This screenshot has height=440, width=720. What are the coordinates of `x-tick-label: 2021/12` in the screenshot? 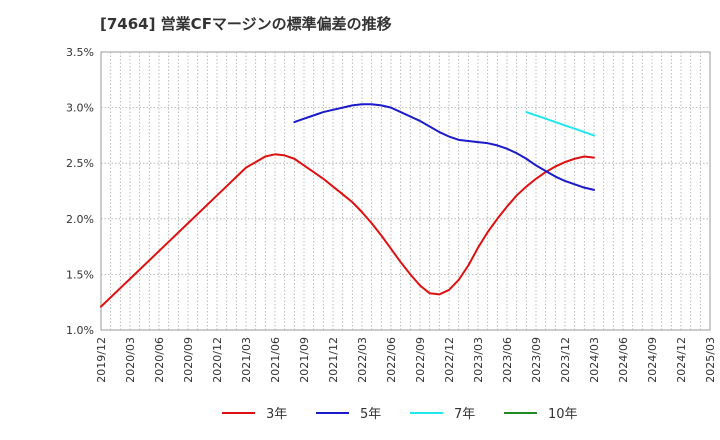 It's located at (333, 360).